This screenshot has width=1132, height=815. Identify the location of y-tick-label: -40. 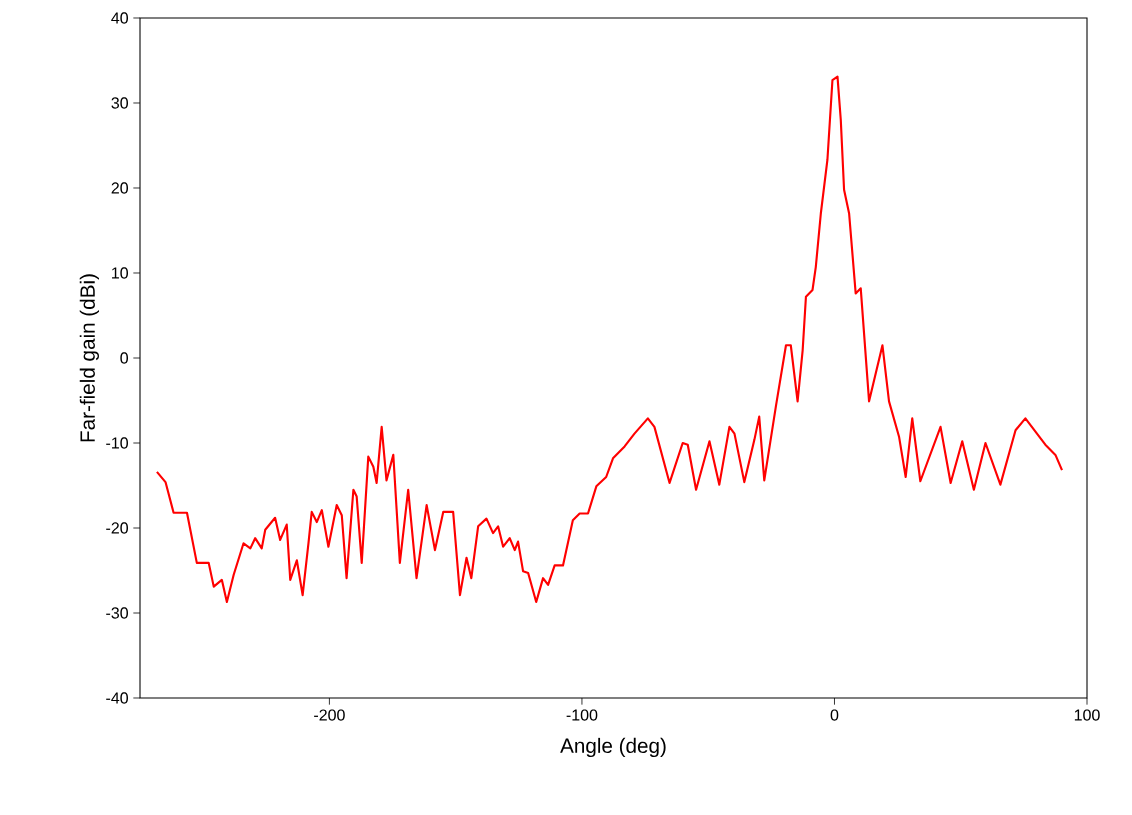
(117, 698).